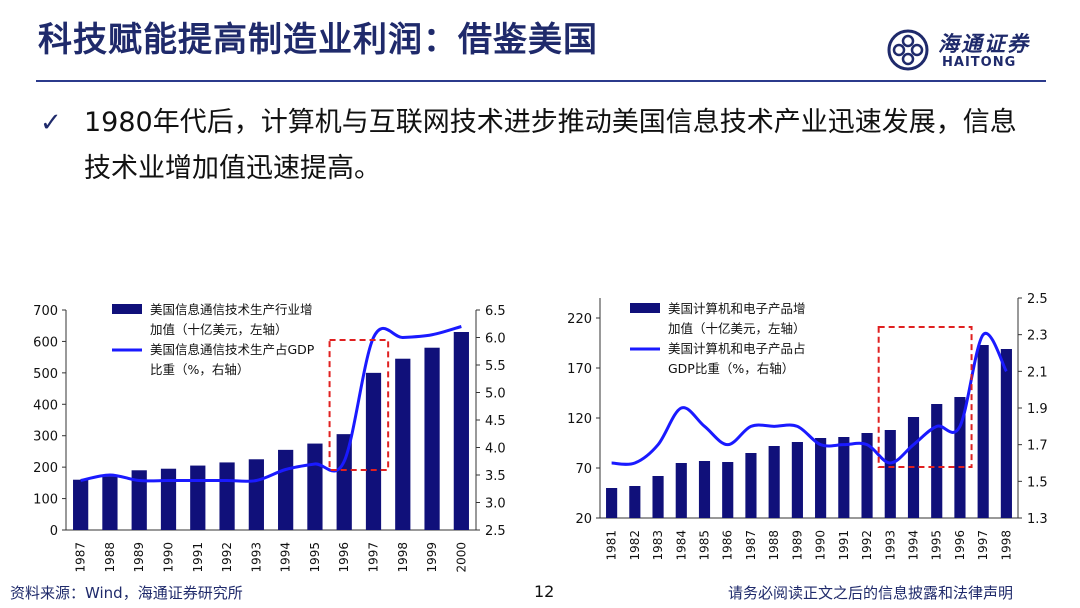 This screenshot has height=608, width=1080. I want to click on legend-line-label-line2: GDP比重（%，右轴）, so click(731, 368).